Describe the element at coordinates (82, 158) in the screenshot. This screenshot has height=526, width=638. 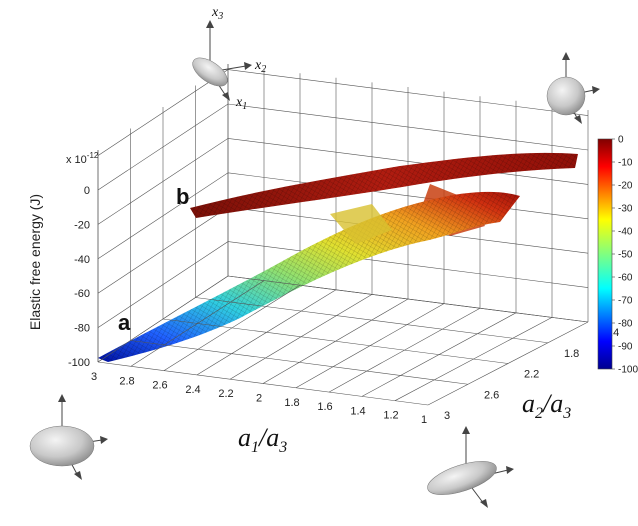
I see `z-multiplier: x 10-12` at that location.